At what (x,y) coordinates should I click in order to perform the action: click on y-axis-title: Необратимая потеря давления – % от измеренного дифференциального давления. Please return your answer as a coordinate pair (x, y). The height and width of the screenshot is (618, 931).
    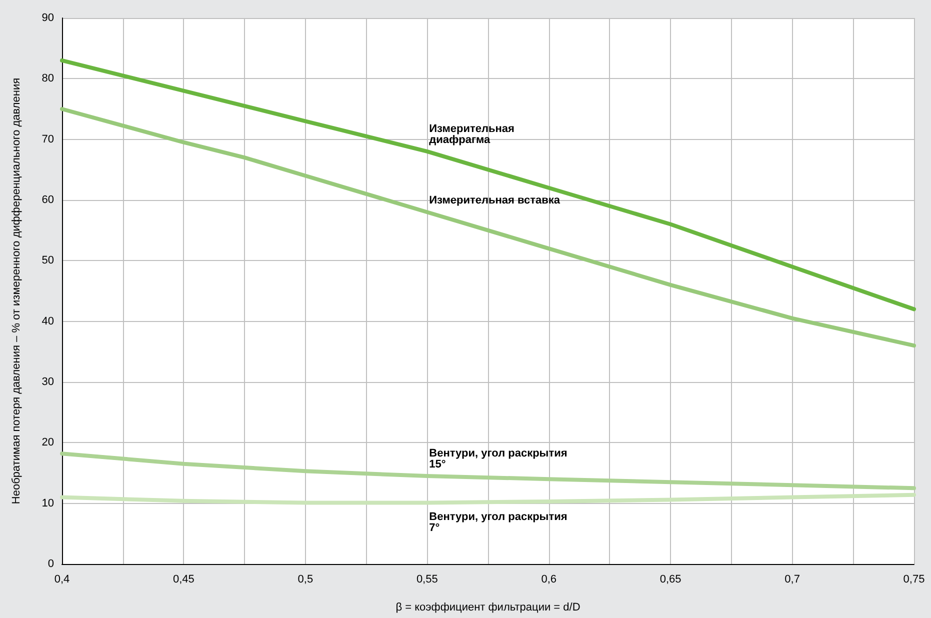
    Looking at the image, I should click on (16, 291).